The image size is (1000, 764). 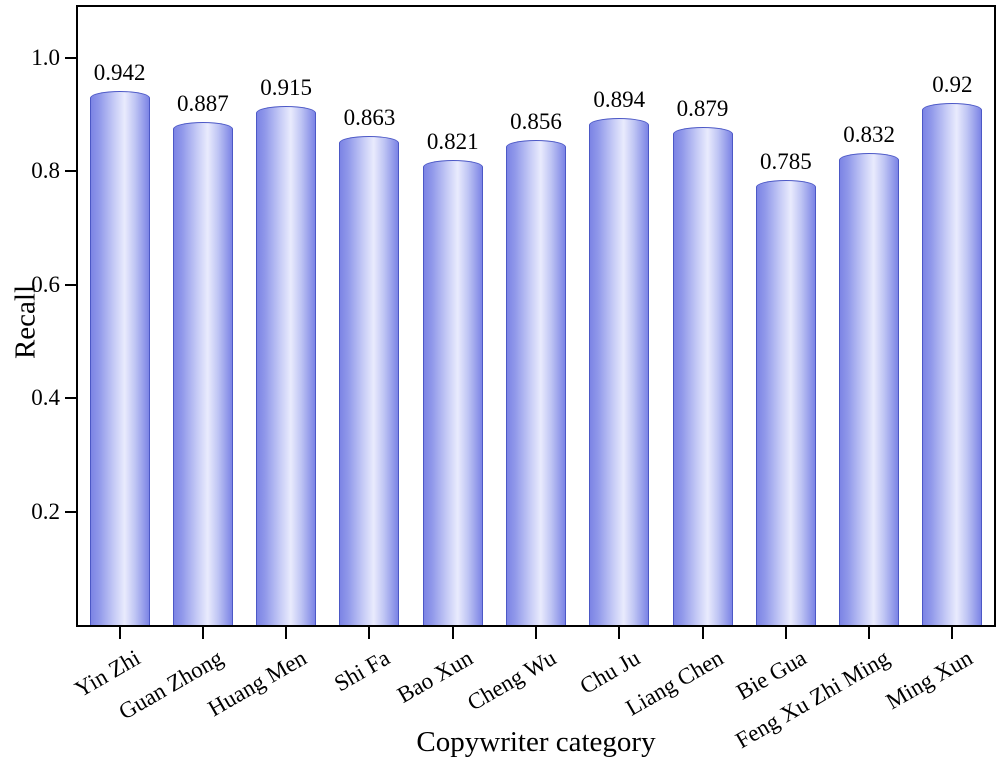 I want to click on x-axis-title: Copywriter category, so click(x=536, y=742).